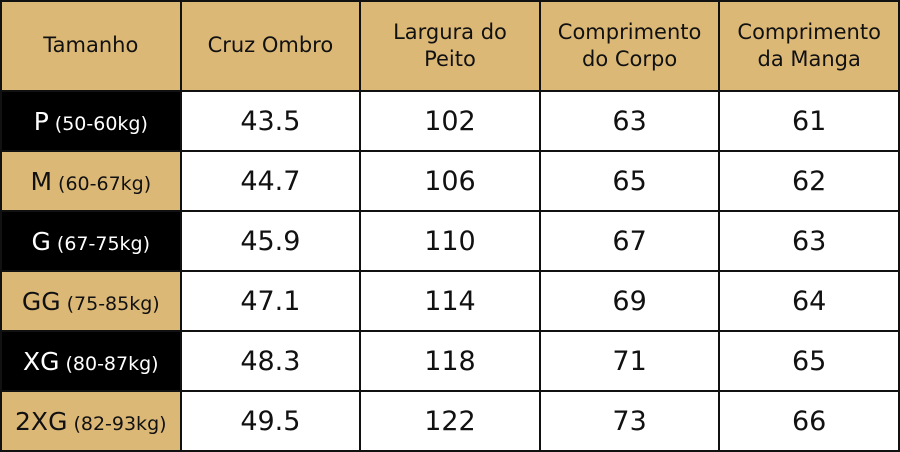 The width and height of the screenshot is (900, 452). What do you see at coordinates (270, 301) in the screenshot?
I see `measure-cell: 47.1` at bounding box center [270, 301].